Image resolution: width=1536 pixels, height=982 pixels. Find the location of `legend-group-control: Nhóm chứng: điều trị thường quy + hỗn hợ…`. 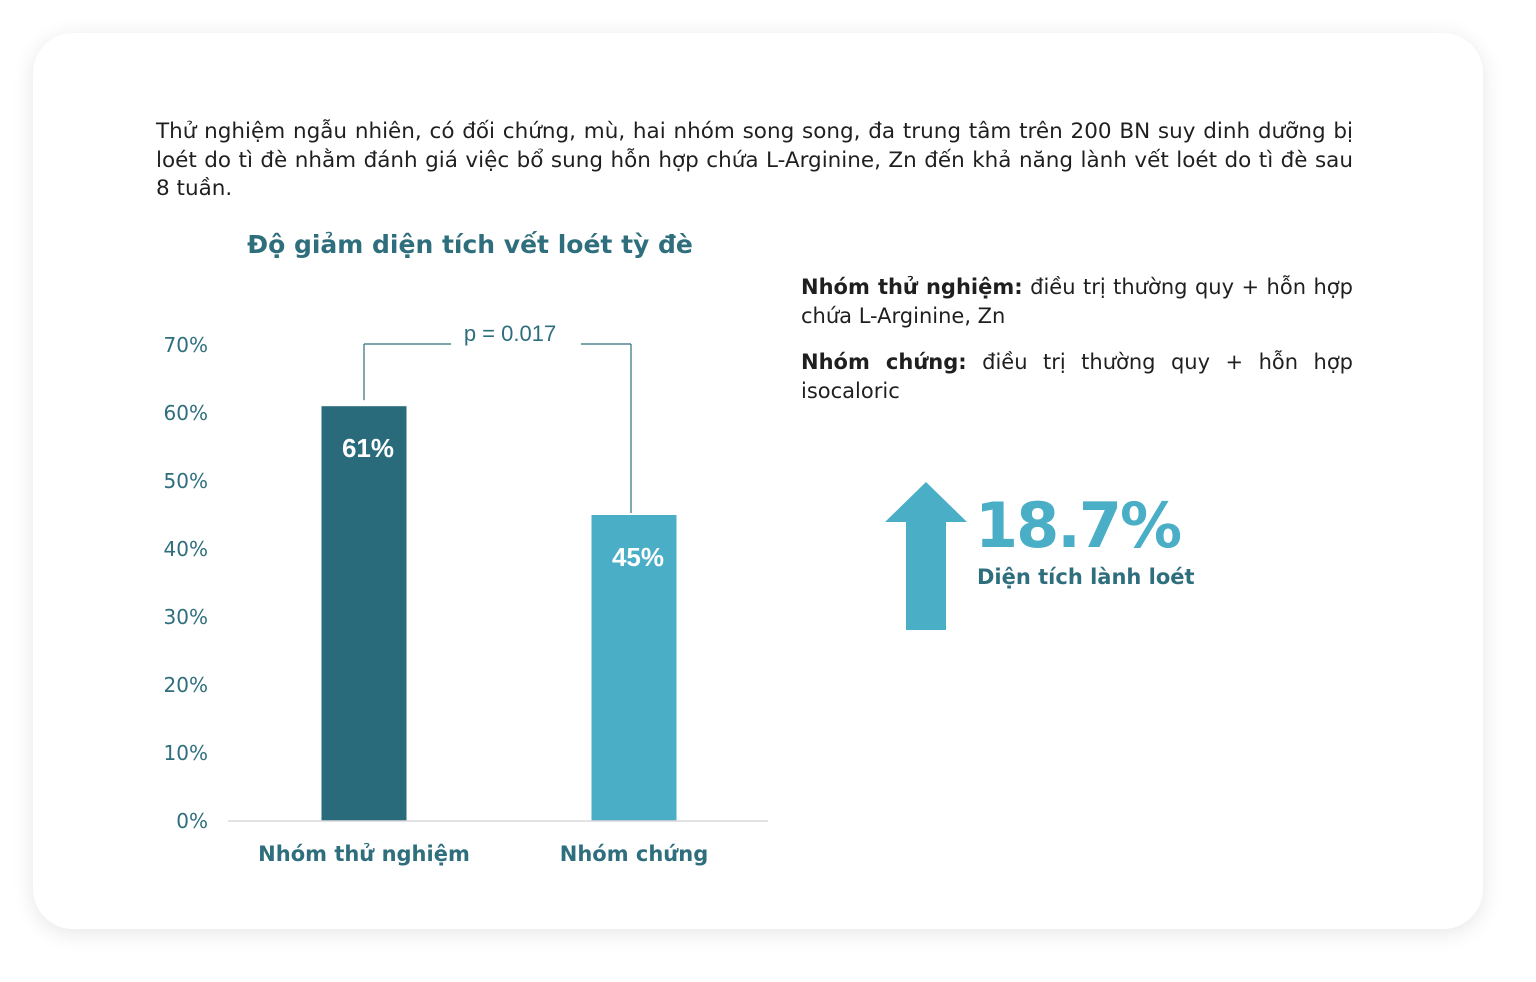

legend-group-control: Nhóm chứng: điều trị thường quy + hỗn hợ… is located at coordinates (1077, 376).